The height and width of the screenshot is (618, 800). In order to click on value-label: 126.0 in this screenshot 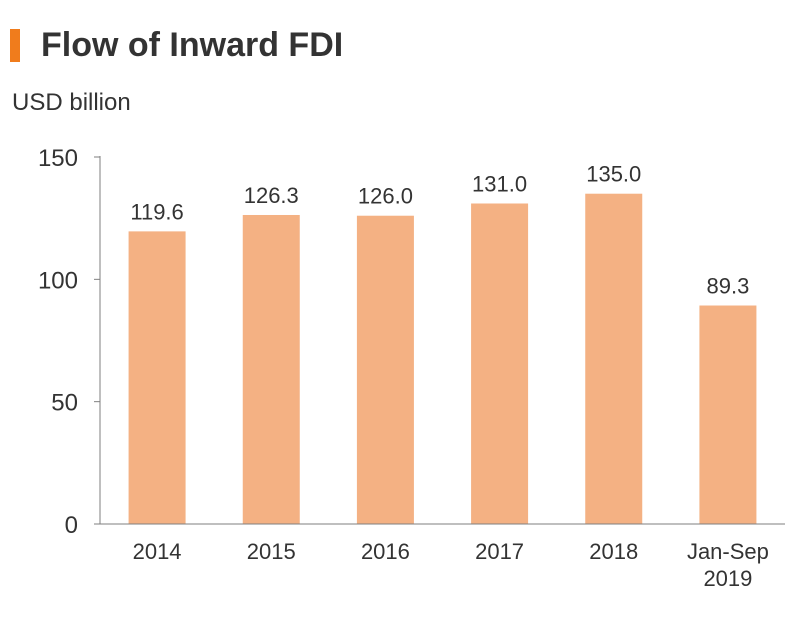, I will do `click(385, 196)`.